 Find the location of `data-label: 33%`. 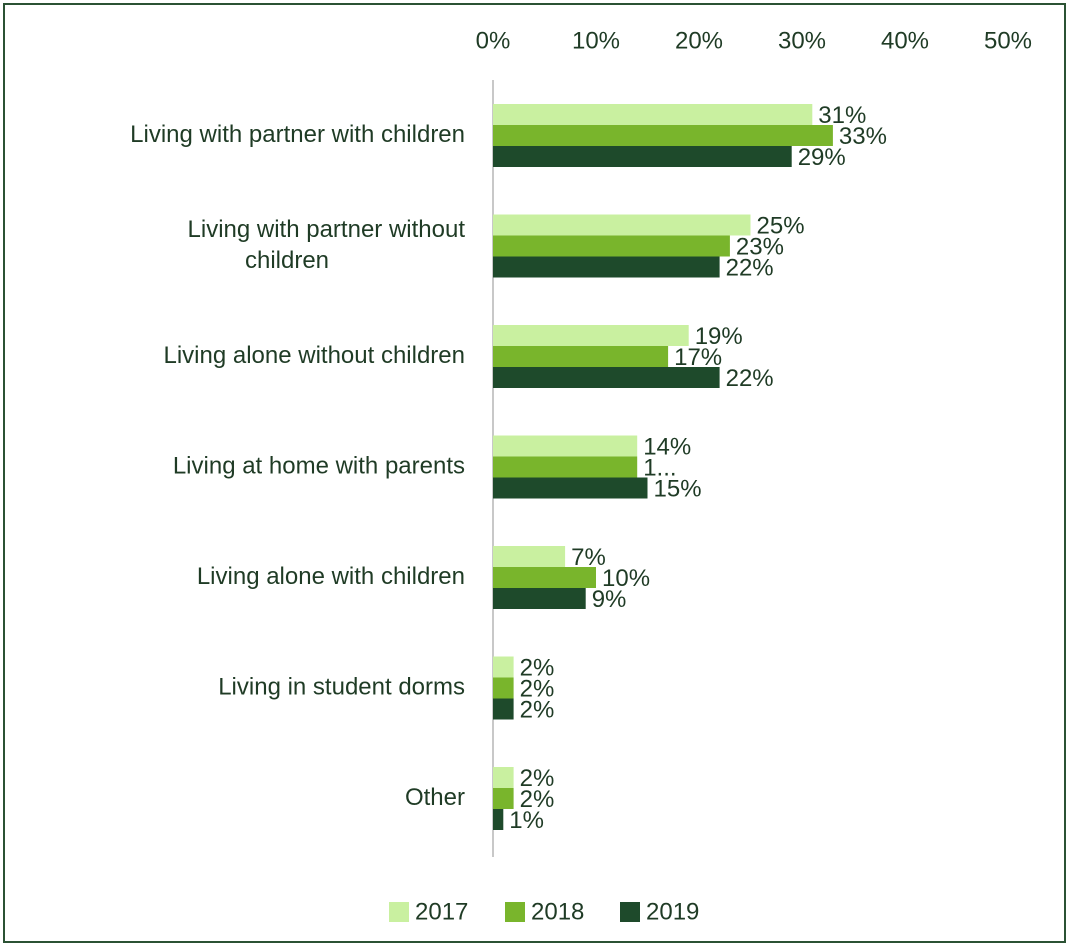

data-label: 33% is located at coordinates (863, 136).